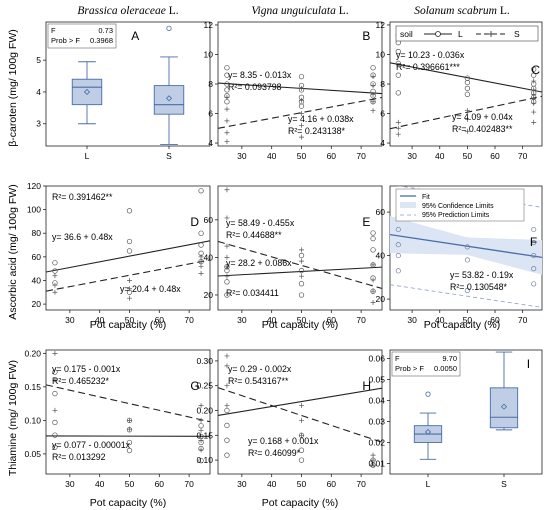  Describe the element at coordinates (428, 394) in the screenshot. I see `box-outlier` at that location.